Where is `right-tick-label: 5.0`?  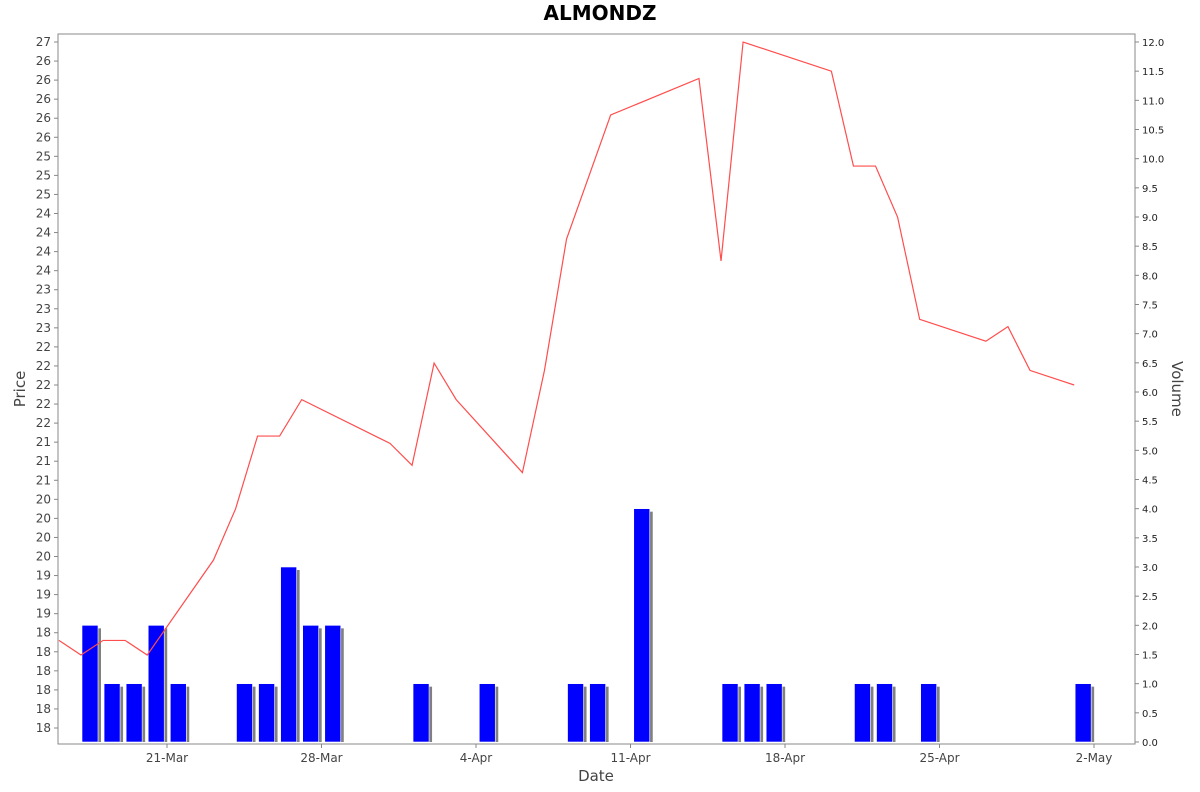 right-tick-label: 5.0 is located at coordinates (1150, 451).